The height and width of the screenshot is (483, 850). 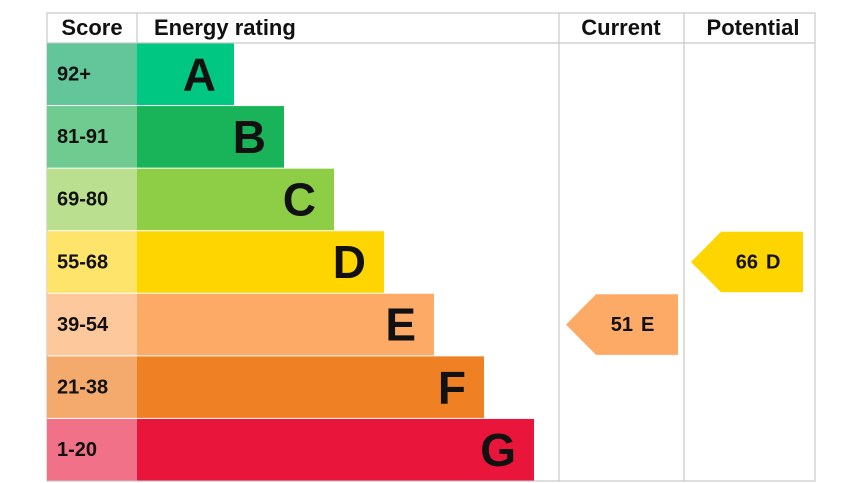 I want to click on current-score: 51, so click(x=622, y=325).